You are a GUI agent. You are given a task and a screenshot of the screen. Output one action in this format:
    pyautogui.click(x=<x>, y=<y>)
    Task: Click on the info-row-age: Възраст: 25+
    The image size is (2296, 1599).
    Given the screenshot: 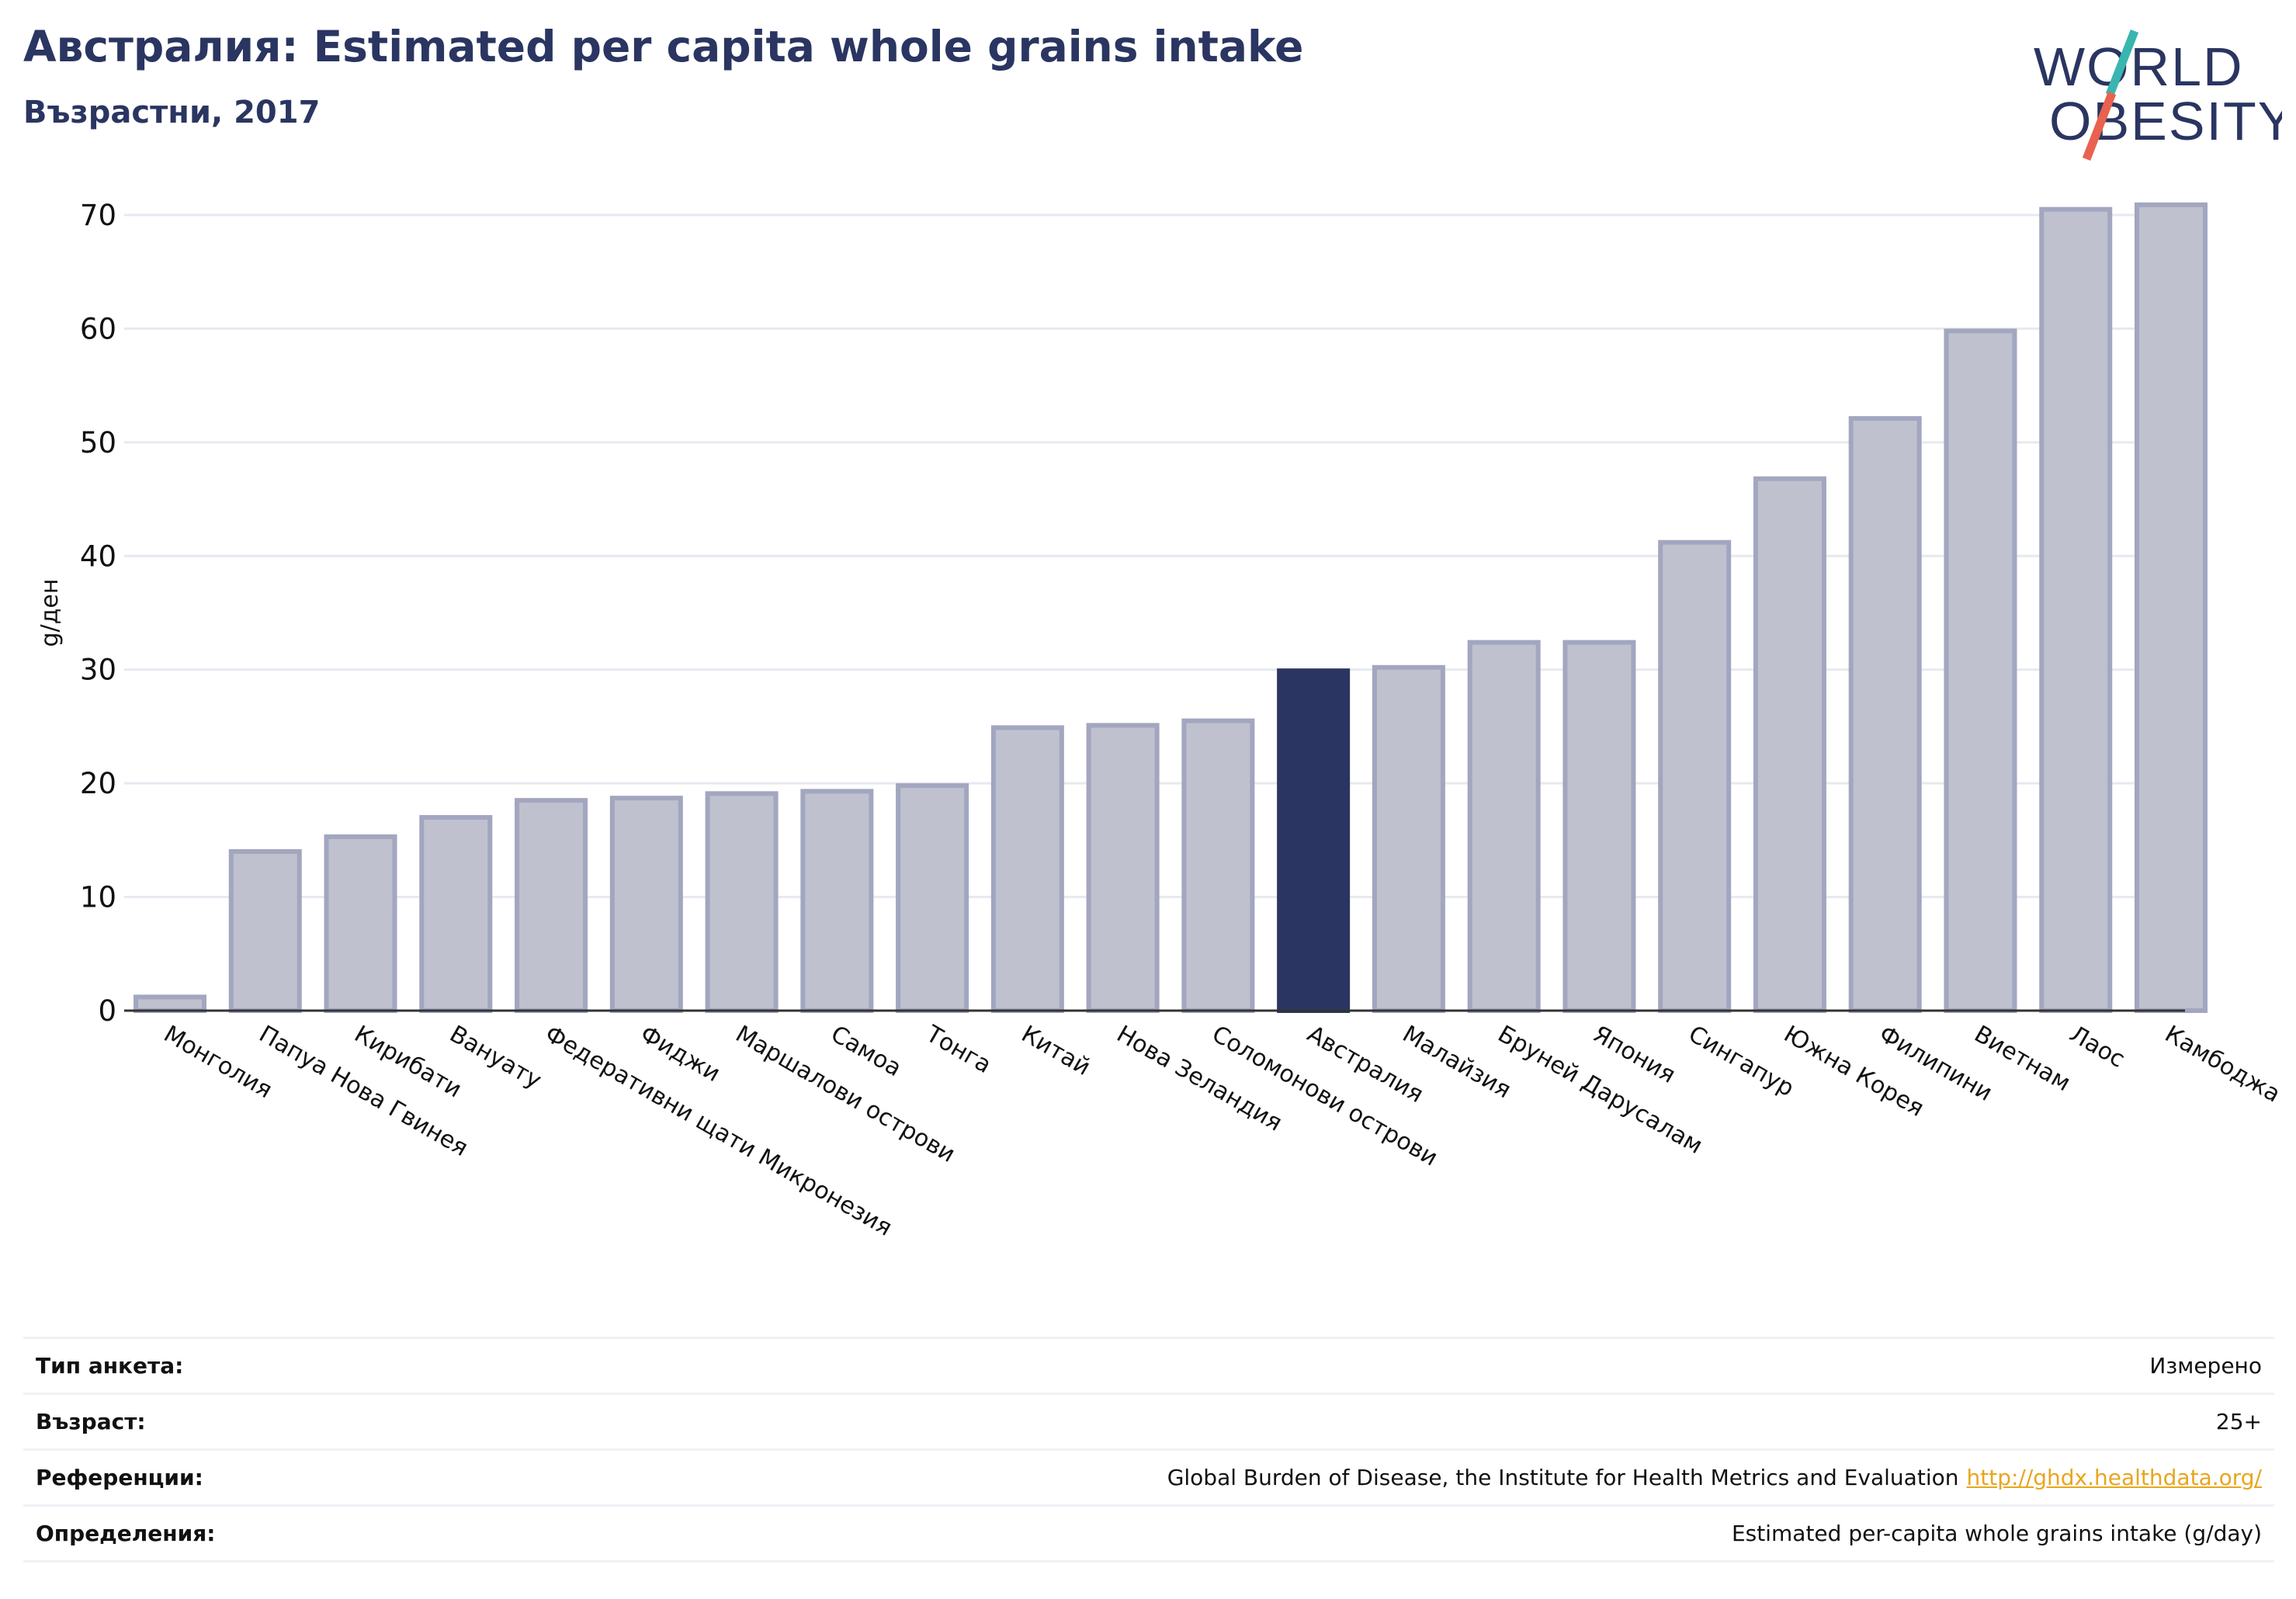 What is the action you would take?
    pyautogui.click(x=1148, y=1423)
    